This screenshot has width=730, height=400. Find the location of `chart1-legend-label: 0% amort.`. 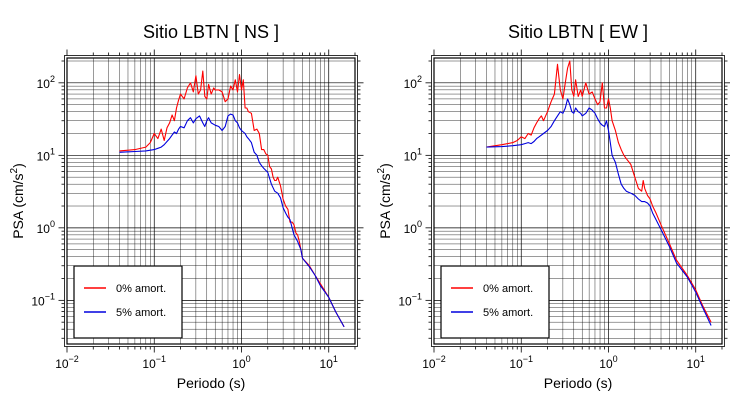

chart1-legend-label: 0% amort. is located at coordinates (141, 289).